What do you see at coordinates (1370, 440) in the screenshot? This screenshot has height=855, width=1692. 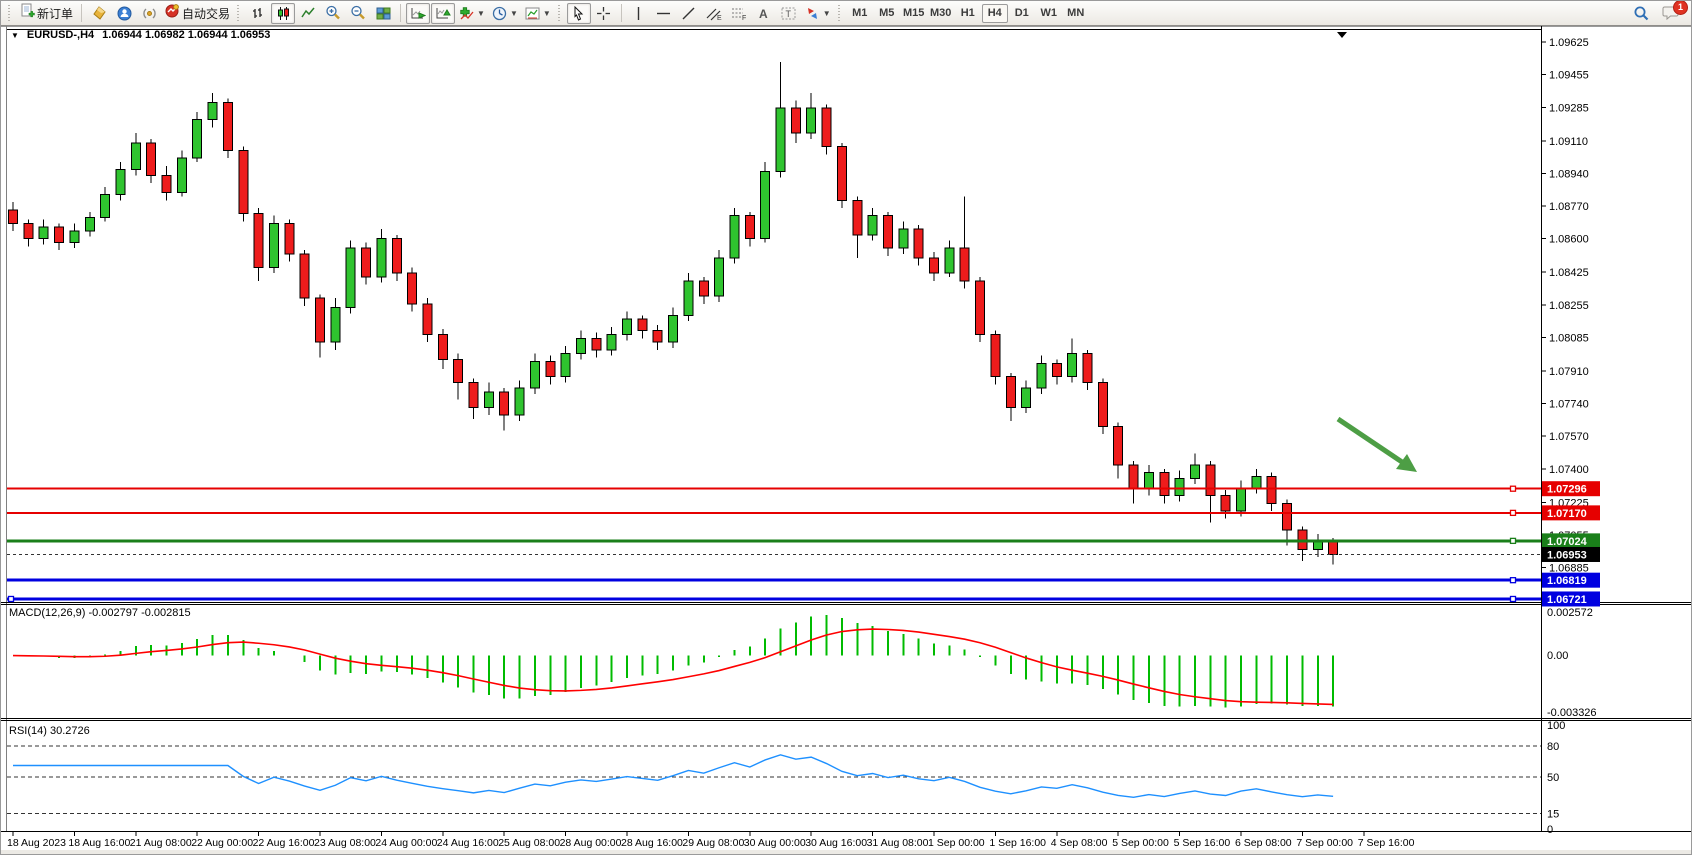 I see `annotation-arrow` at bounding box center [1370, 440].